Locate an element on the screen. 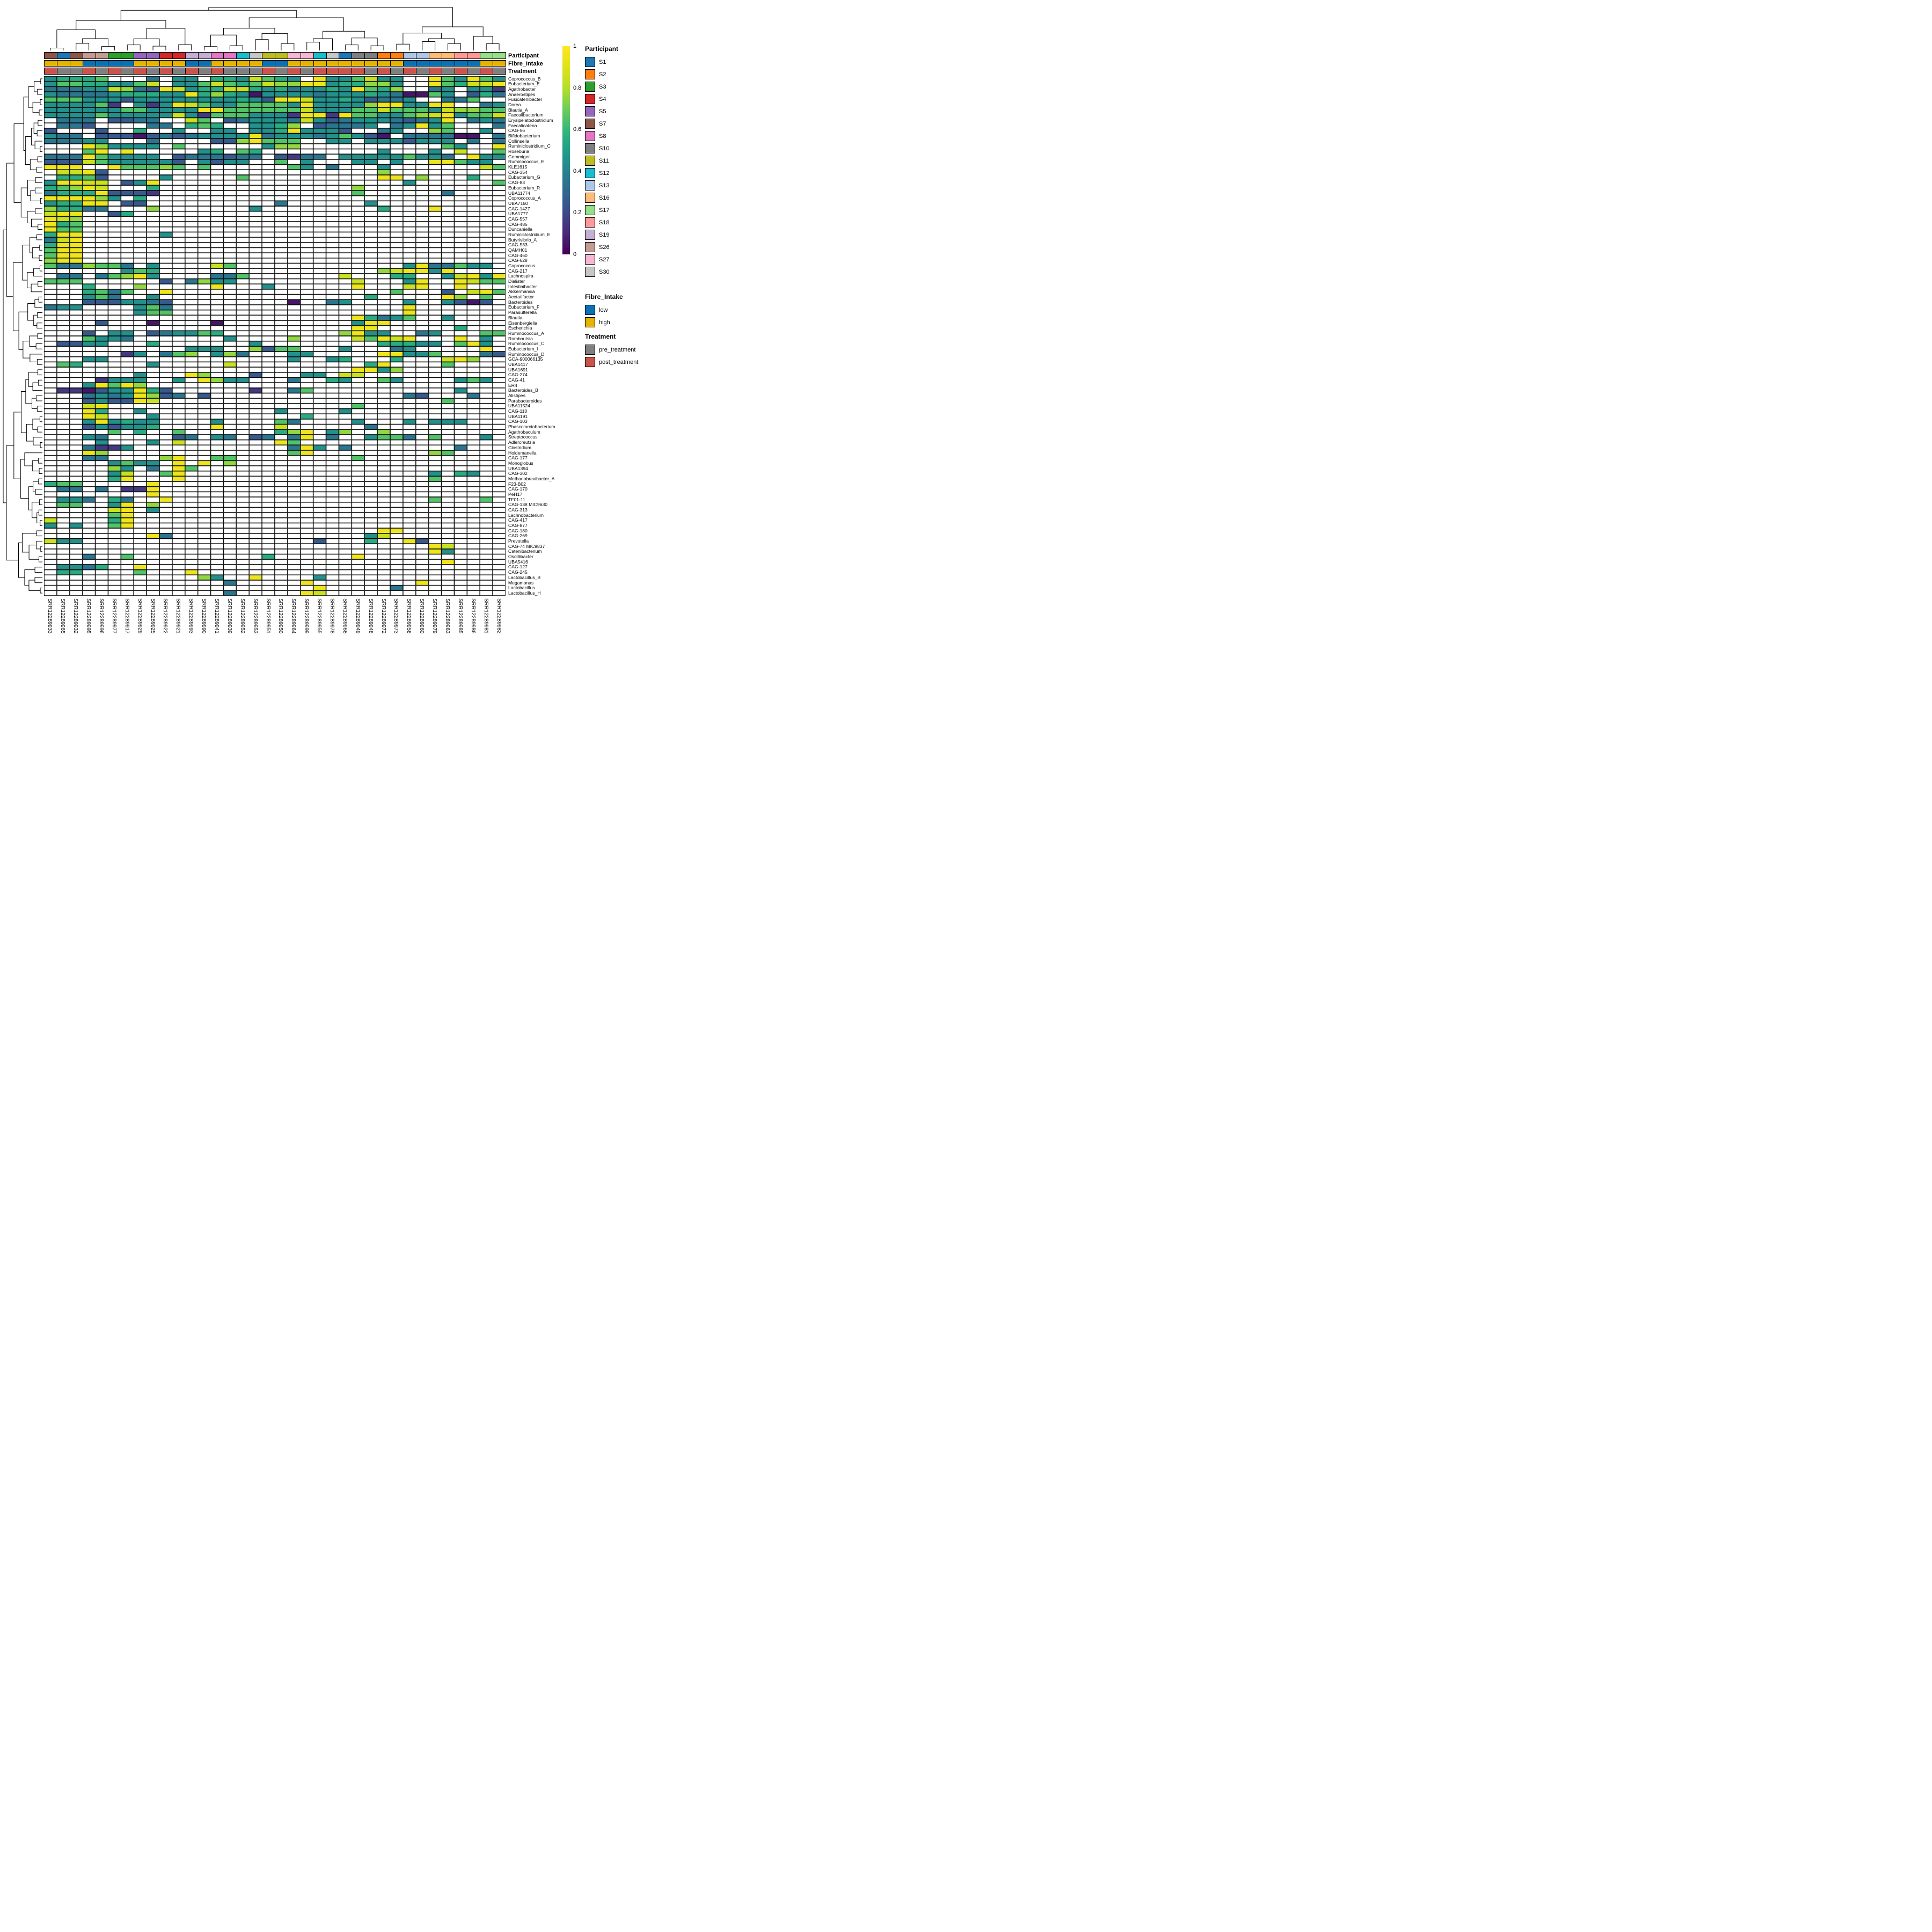 This screenshot has height=1932, width=1932. heatmap-grid is located at coordinates (275, 336).